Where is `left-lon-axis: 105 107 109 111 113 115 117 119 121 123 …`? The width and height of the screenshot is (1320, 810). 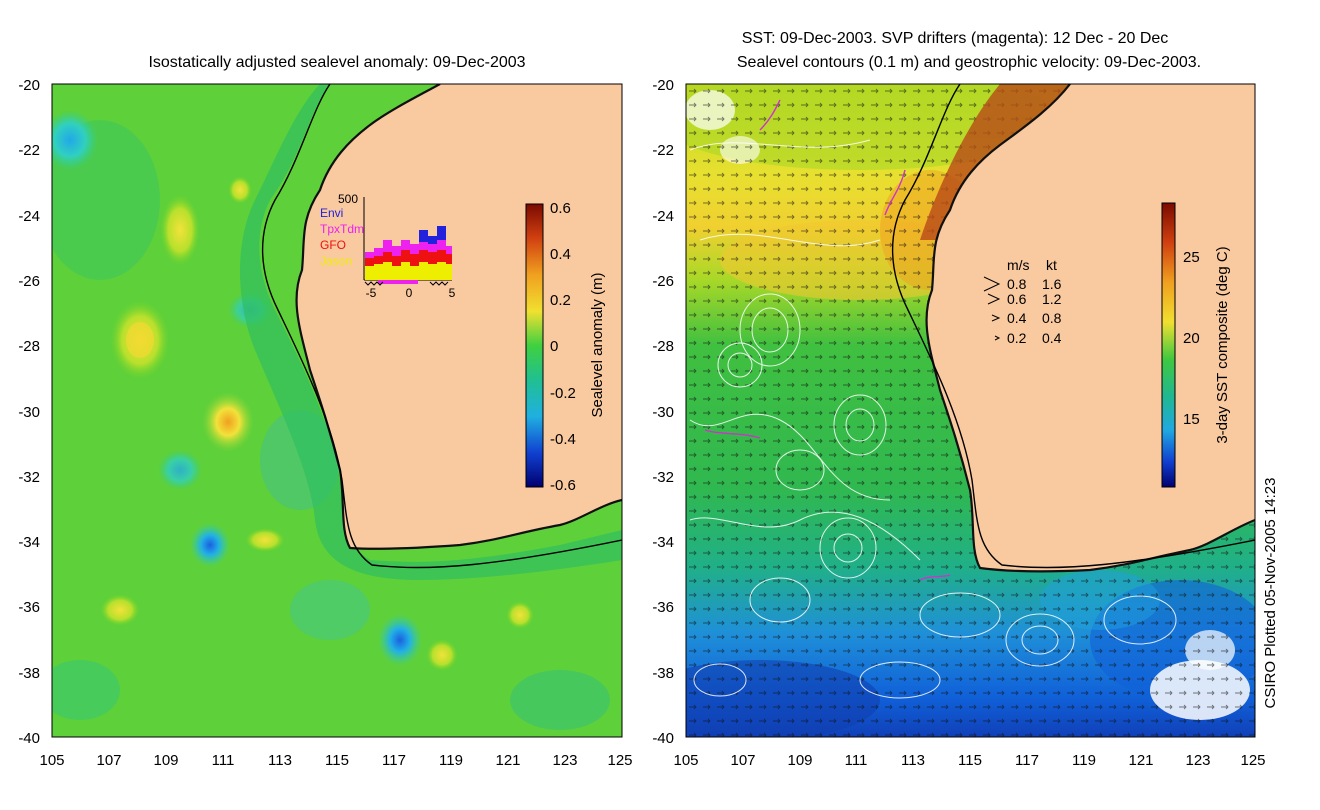
left-lon-axis: 105 107 109 111 113 115 117 119 121 123 … is located at coordinates (335, 760).